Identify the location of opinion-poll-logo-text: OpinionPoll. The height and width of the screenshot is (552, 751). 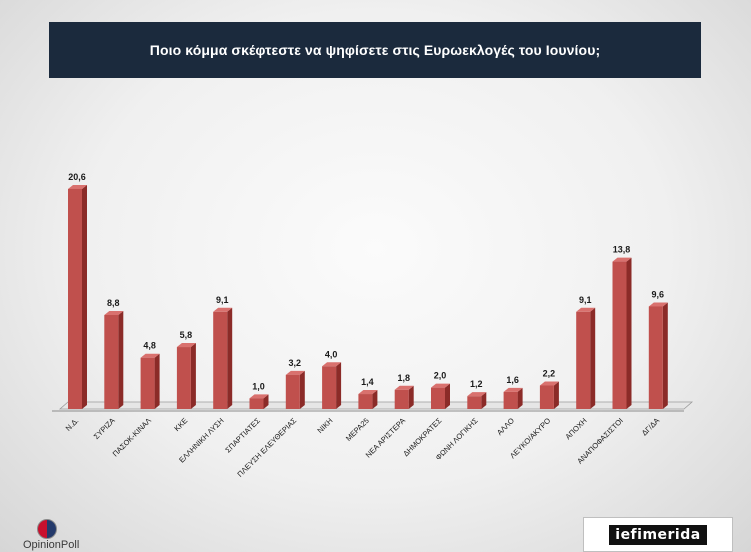
(51, 545).